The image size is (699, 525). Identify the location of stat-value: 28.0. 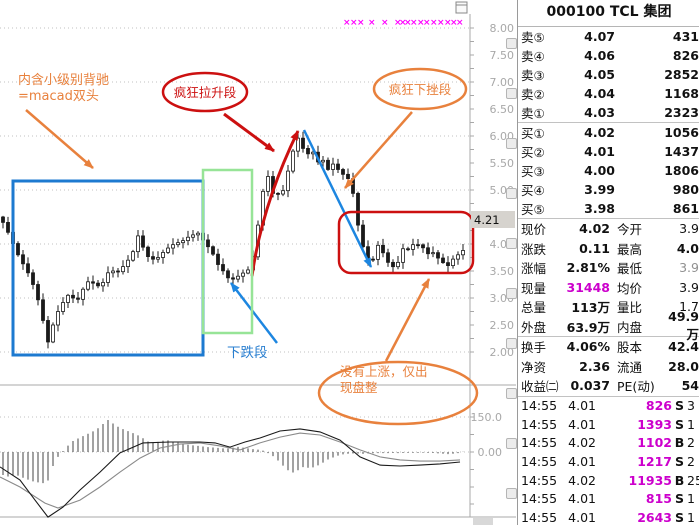
(683, 366).